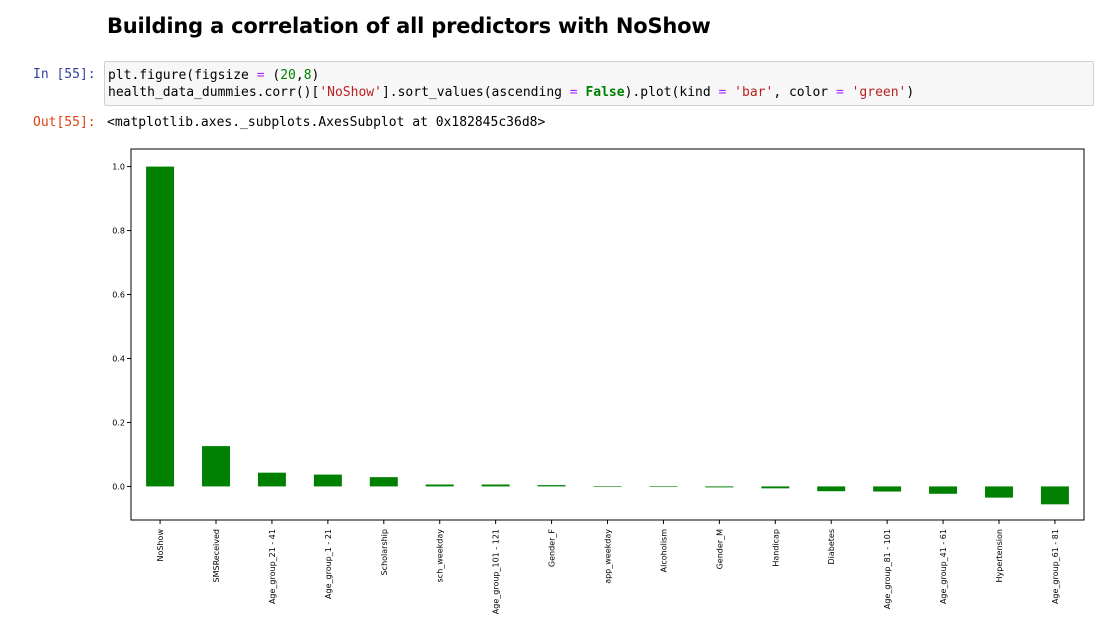  Describe the element at coordinates (118, 358) in the screenshot. I see `y-tick-label: 0.4` at that location.